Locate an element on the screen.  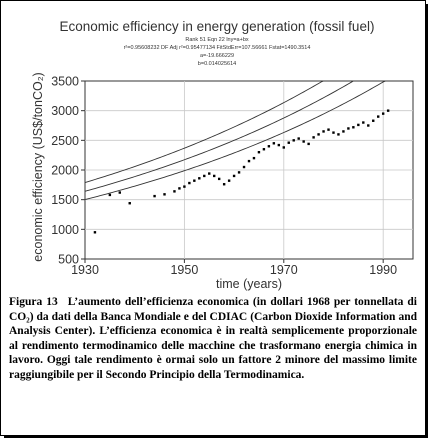
y-tick-label: 3500 is located at coordinates (65, 82).